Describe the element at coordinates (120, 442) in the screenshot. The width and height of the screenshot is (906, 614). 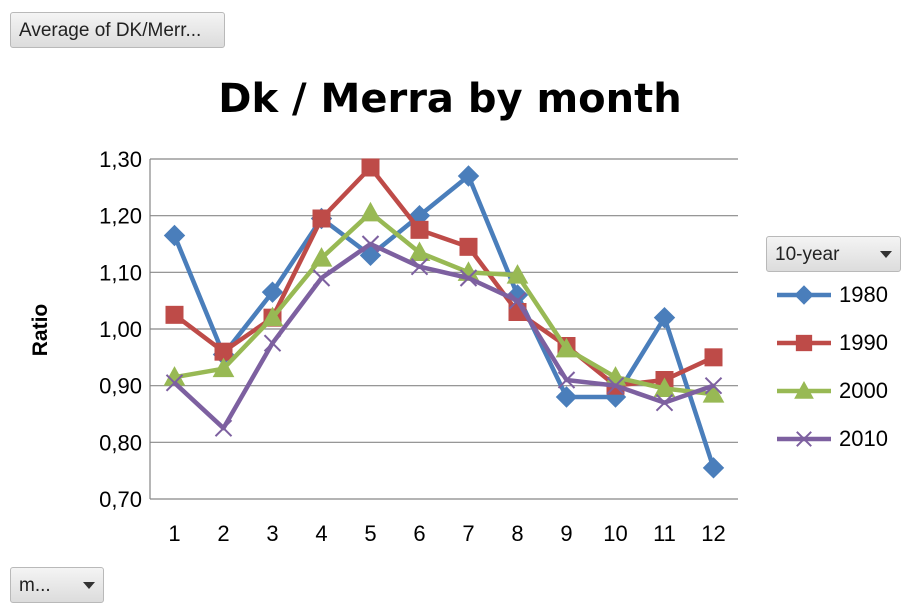
I see `y-tick-label: 0,80` at that location.